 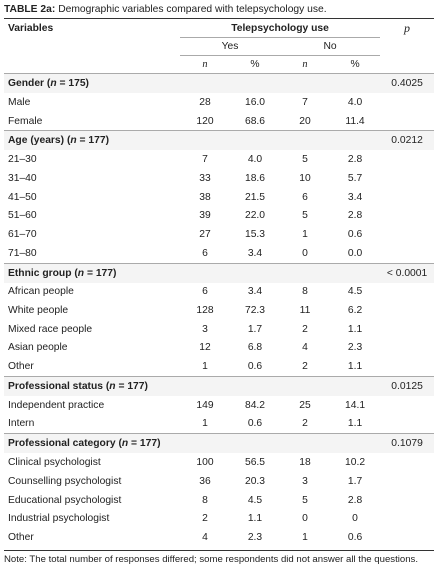 What do you see at coordinates (219, 348) in the screenshot?
I see `data-row: Asian people 12 6.8 4 2.3` at bounding box center [219, 348].